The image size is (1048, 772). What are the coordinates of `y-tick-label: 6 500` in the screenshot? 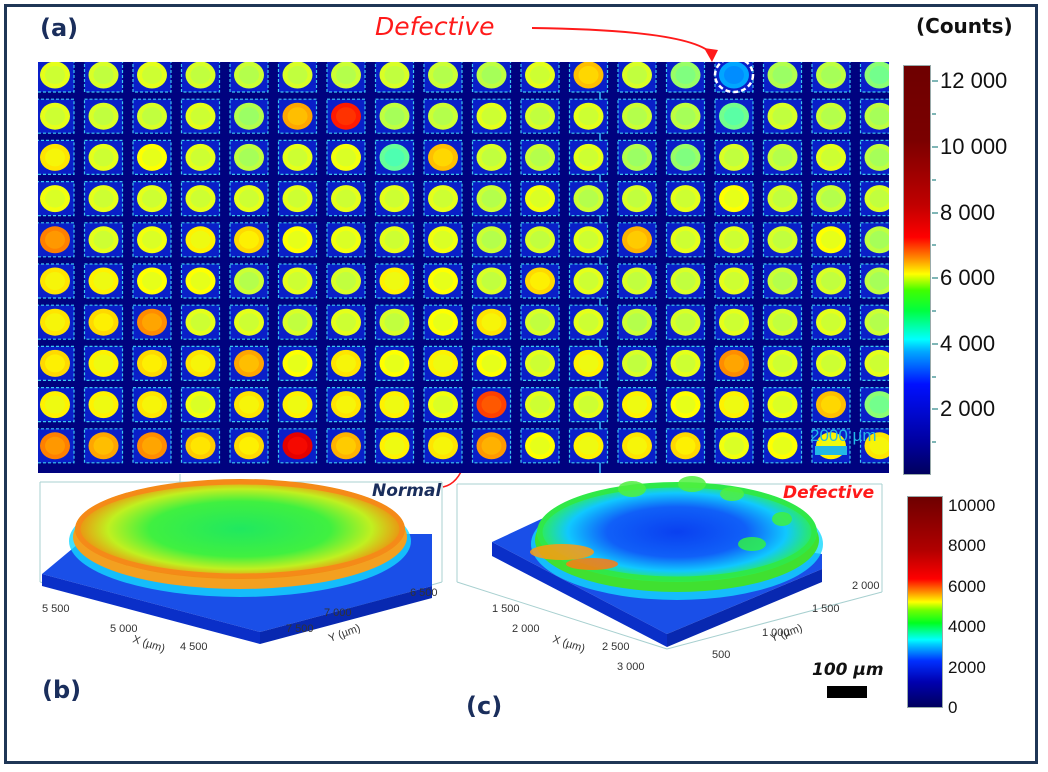 It's located at (424, 593).